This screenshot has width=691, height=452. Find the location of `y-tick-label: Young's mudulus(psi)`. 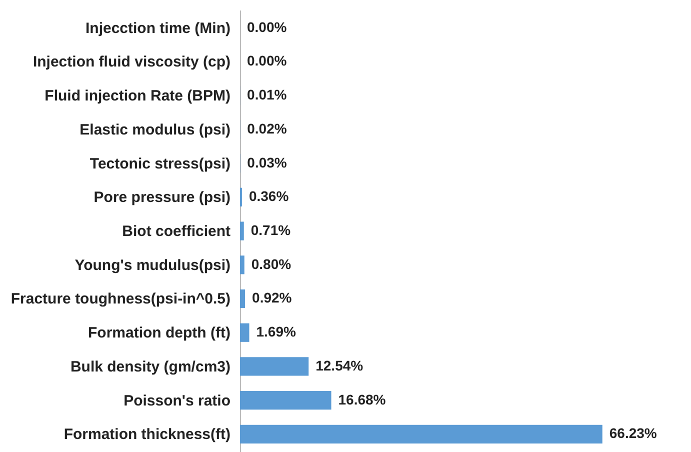

y-tick-label: Young's mudulus(psi) is located at coordinates (152, 265).